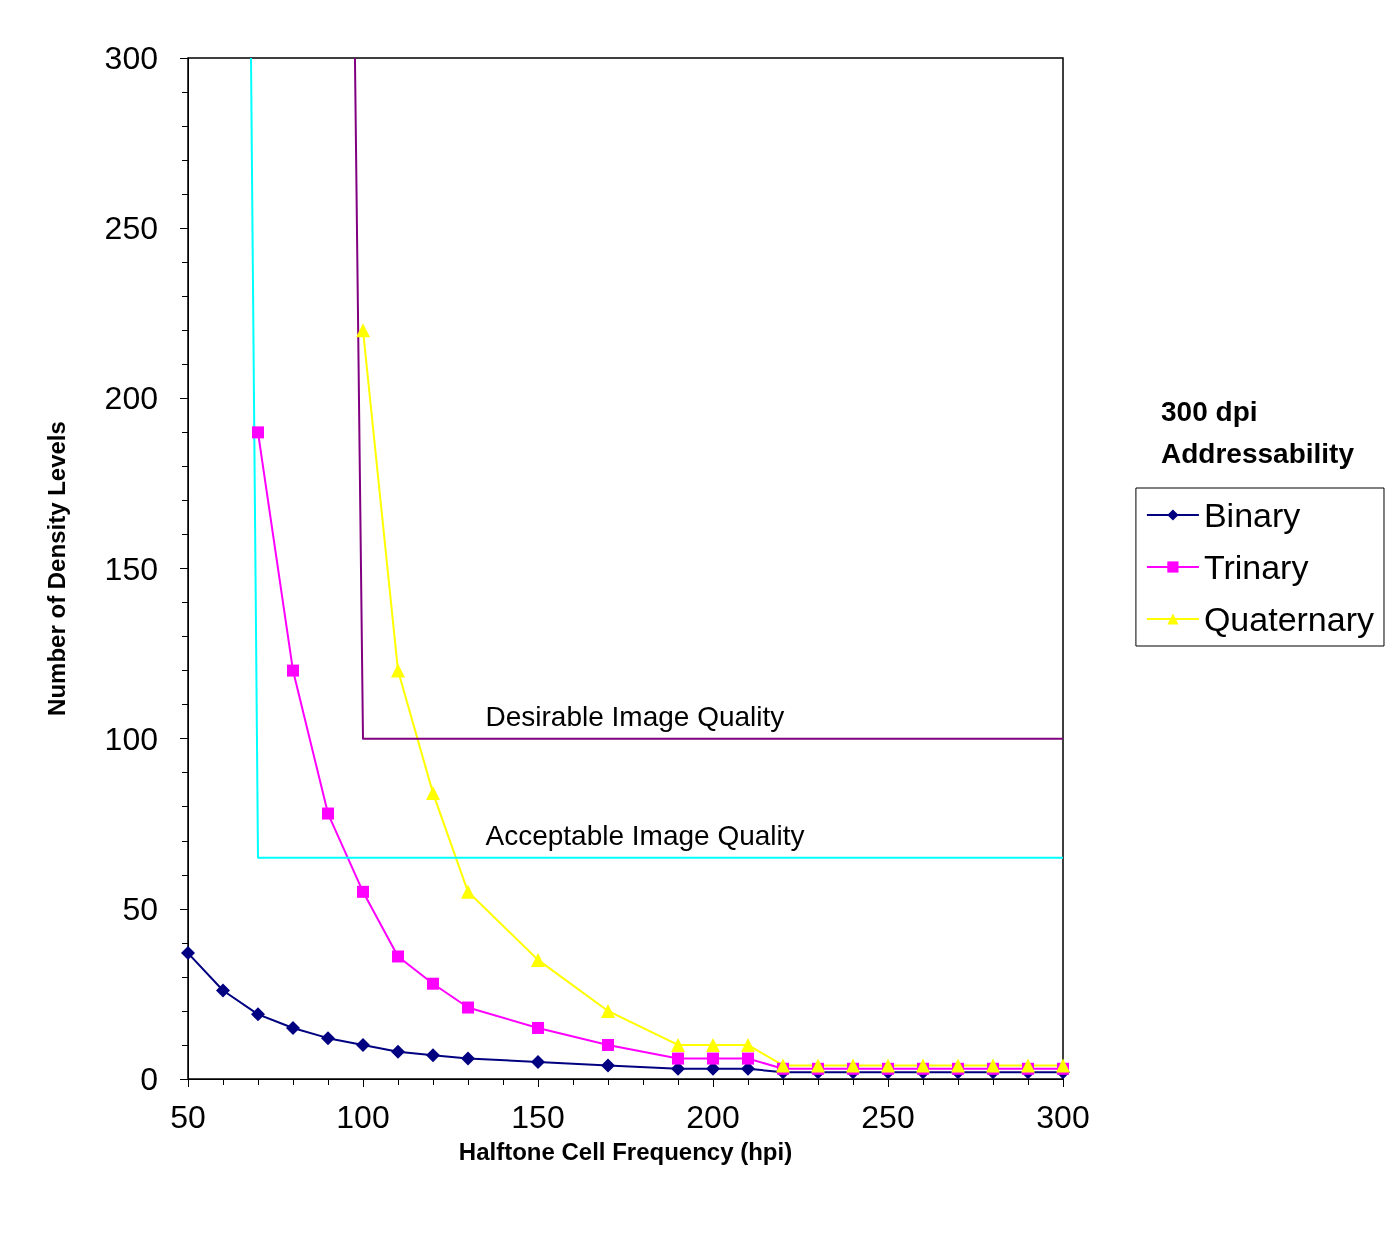 The image size is (1398, 1245). What do you see at coordinates (888, 1117) in the screenshot?
I see `x-tick-label: 250` at bounding box center [888, 1117].